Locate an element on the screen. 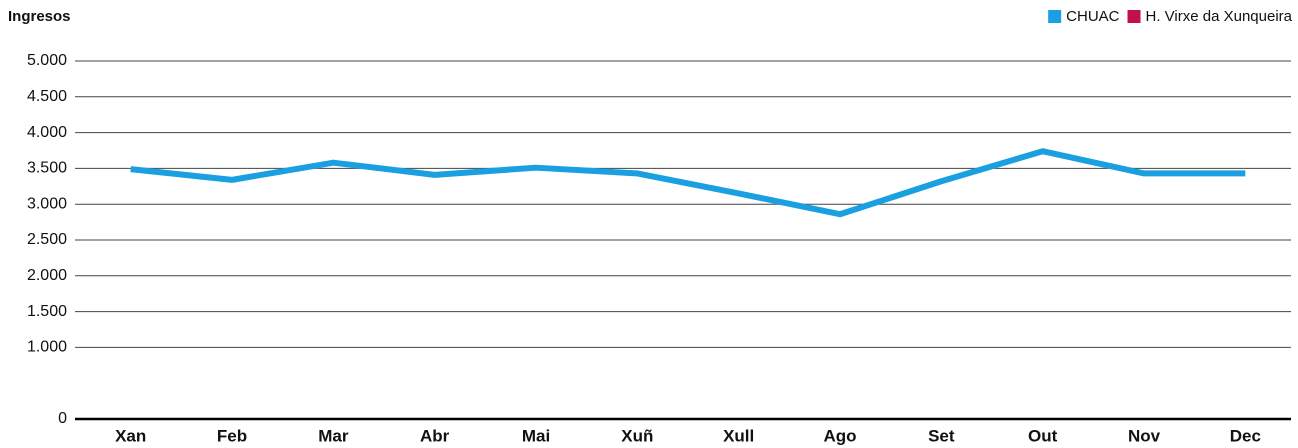 Image resolution: width=1298 pixels, height=448 pixels. x-tick-label: Dec is located at coordinates (1245, 435).